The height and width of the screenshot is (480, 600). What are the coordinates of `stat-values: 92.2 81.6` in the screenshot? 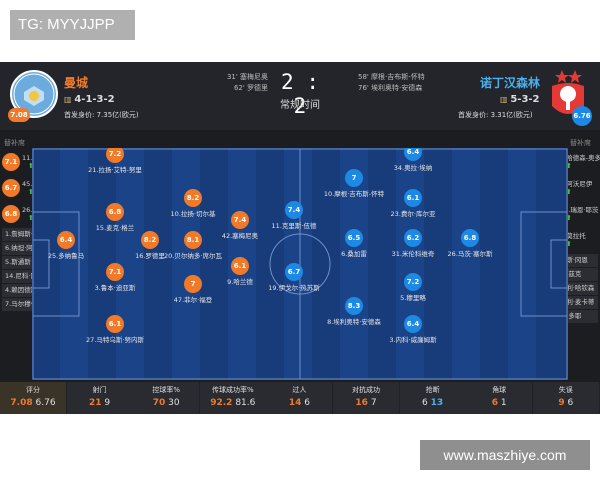 It's located at (233, 403).